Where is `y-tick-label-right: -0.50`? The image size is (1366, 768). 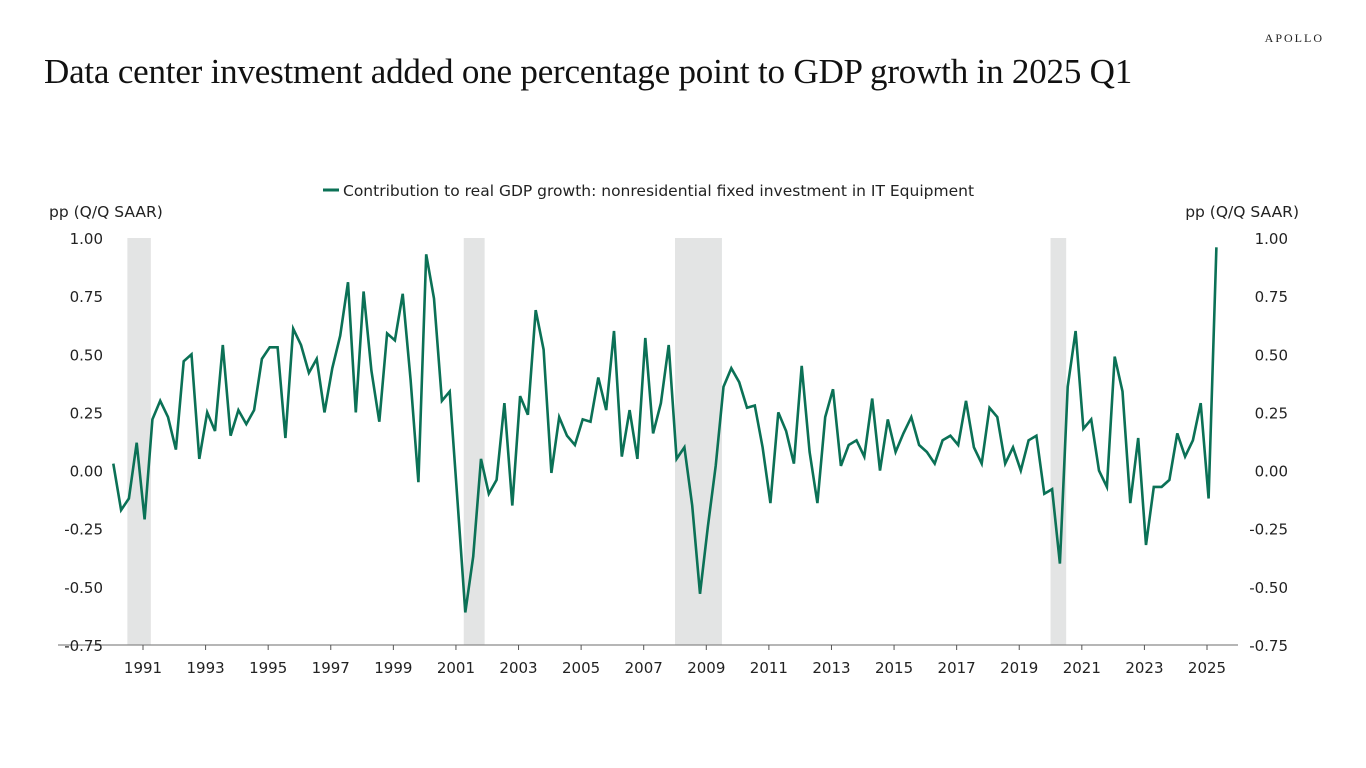 y-tick-label-right: -0.50 is located at coordinates (1268, 588).